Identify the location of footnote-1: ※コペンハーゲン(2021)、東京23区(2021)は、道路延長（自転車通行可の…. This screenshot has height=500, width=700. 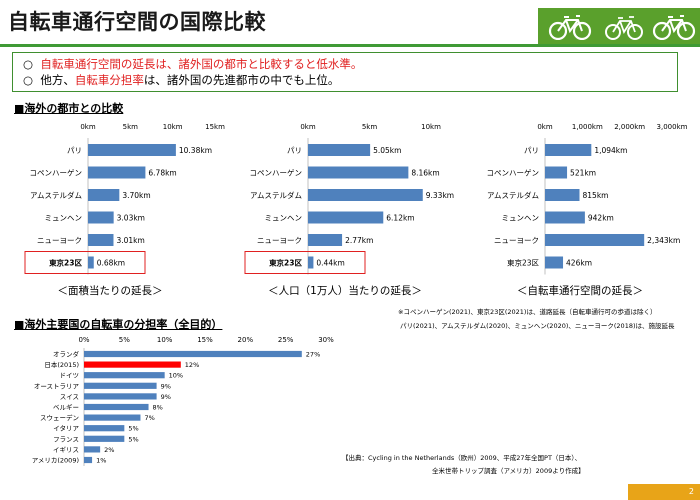
(527, 312).